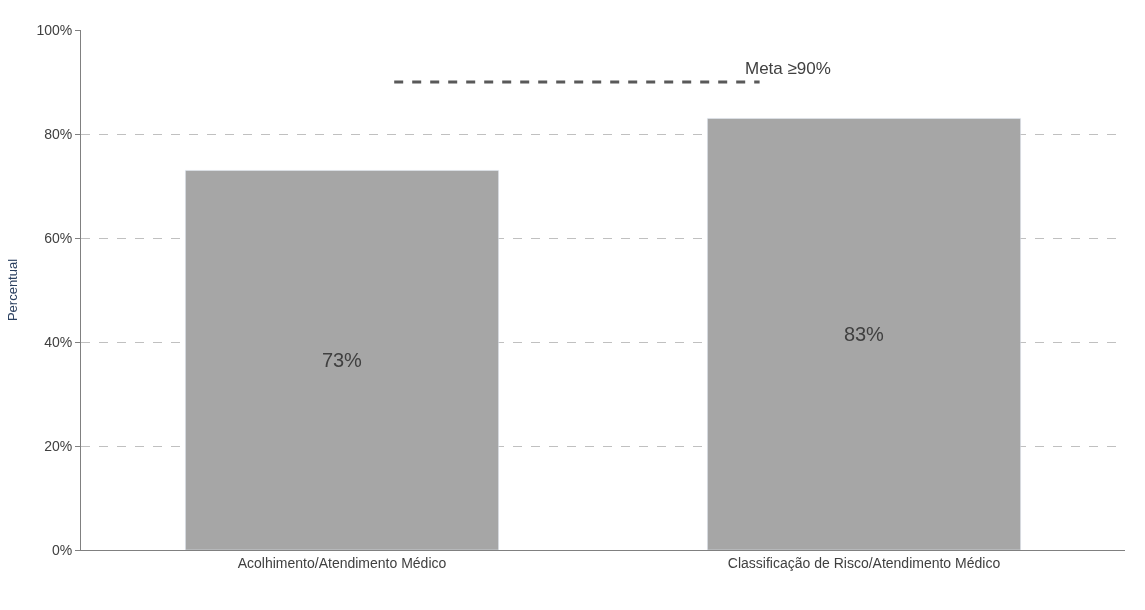  What do you see at coordinates (342, 562) in the screenshot?
I see `x-tick-label: Acolhimento/Atendimento Médico` at bounding box center [342, 562].